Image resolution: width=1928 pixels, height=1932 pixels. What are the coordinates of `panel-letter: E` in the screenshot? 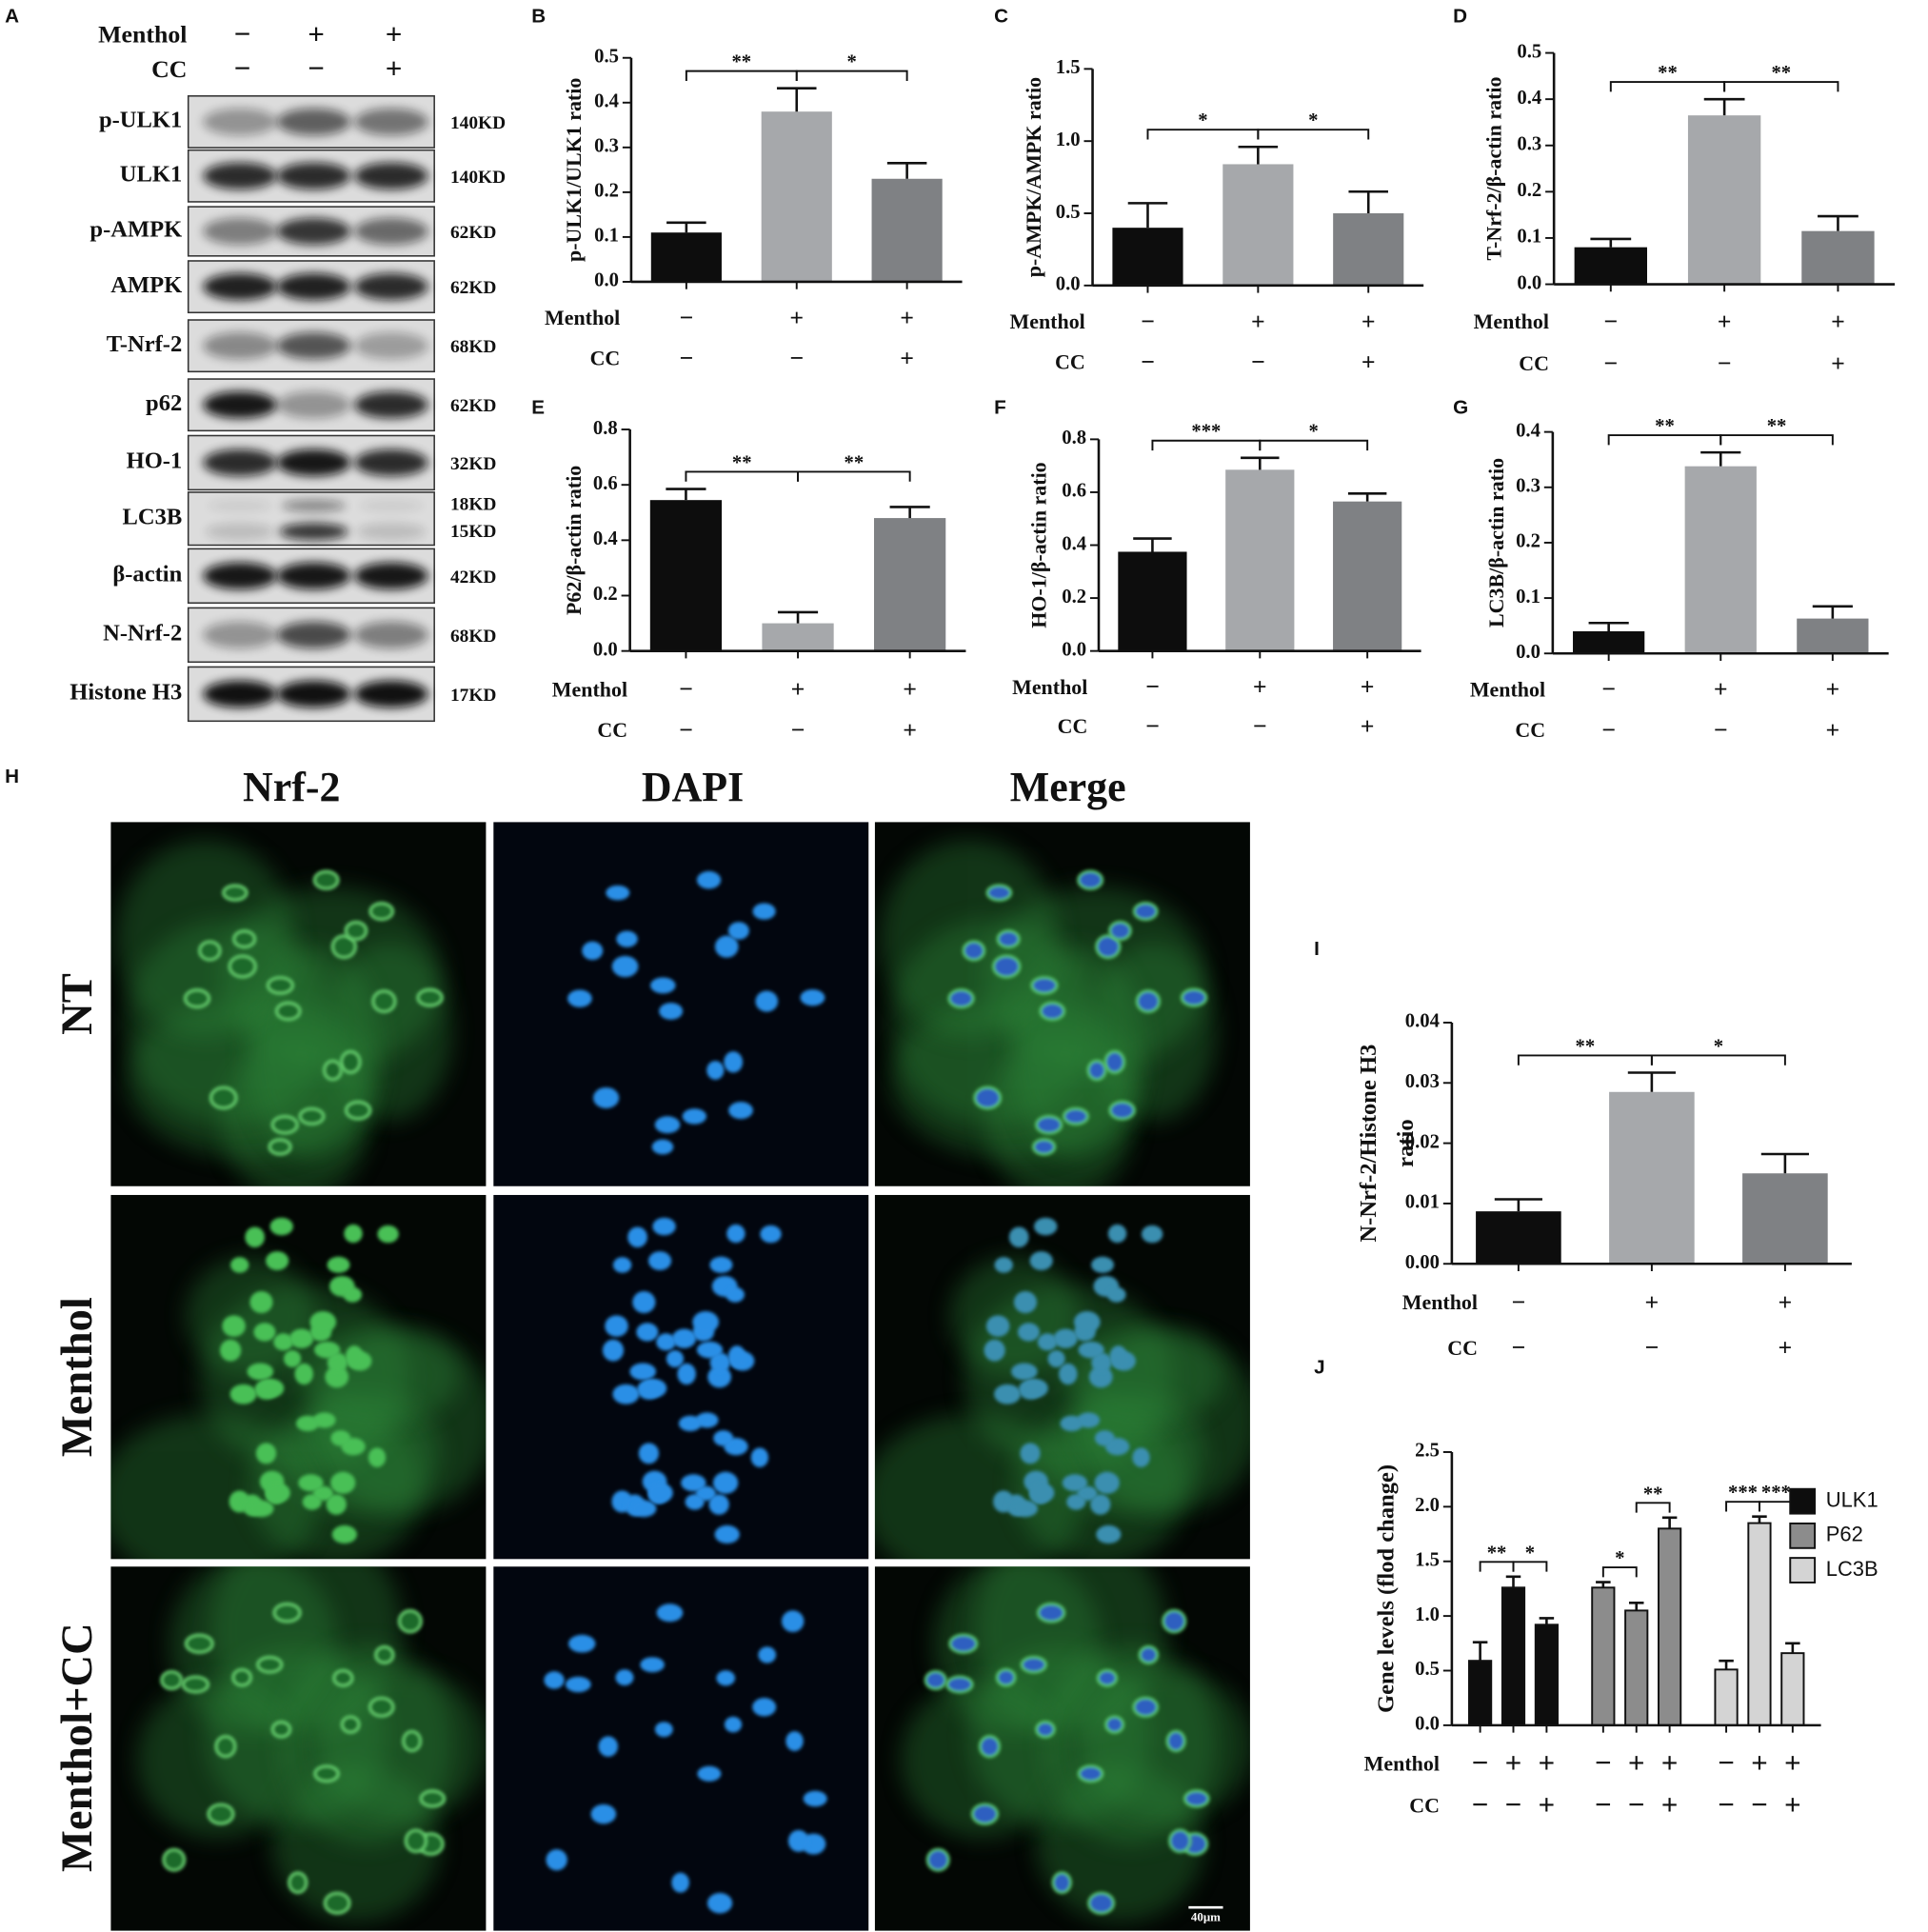 It's located at (538, 408).